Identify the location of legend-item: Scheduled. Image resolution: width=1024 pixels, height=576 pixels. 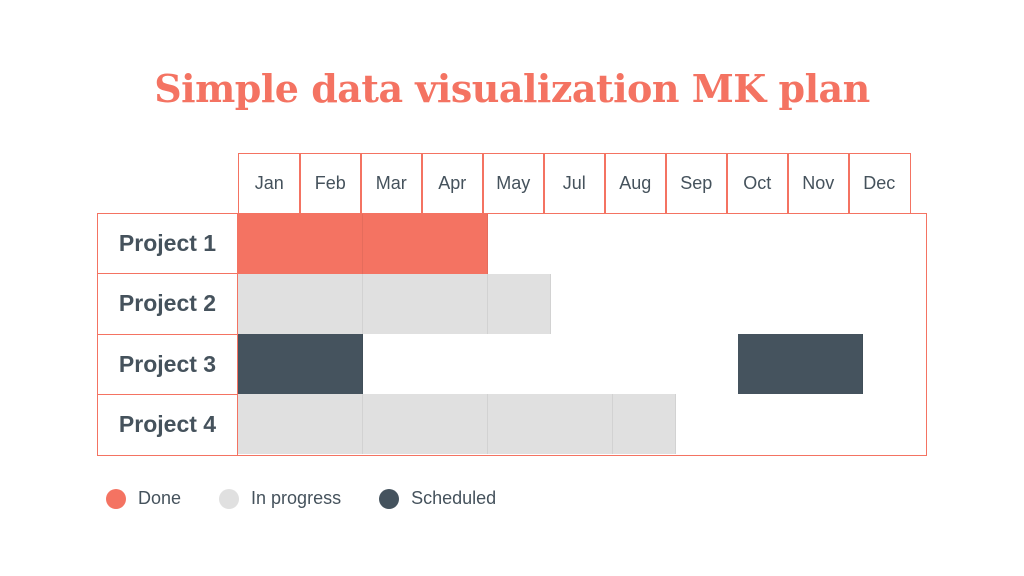
(437, 498).